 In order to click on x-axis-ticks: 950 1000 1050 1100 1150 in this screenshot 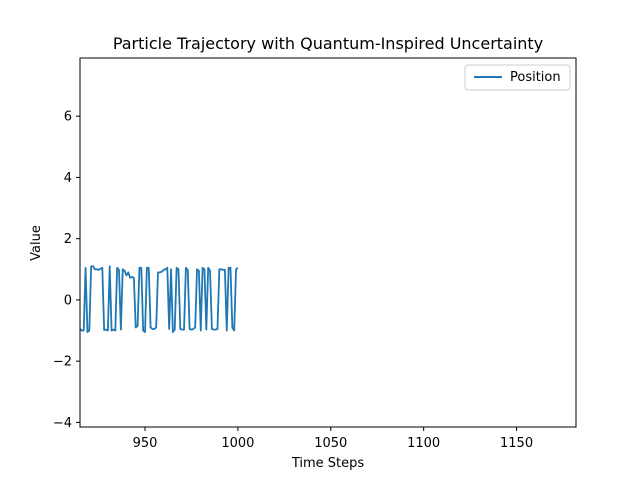, I will do `click(333, 439)`.